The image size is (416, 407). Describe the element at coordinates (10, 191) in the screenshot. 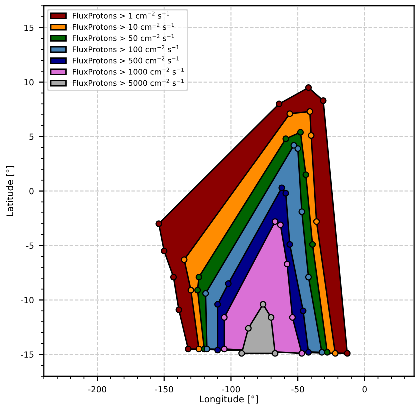

I see `y-axis-title: Latitude [°]` at that location.